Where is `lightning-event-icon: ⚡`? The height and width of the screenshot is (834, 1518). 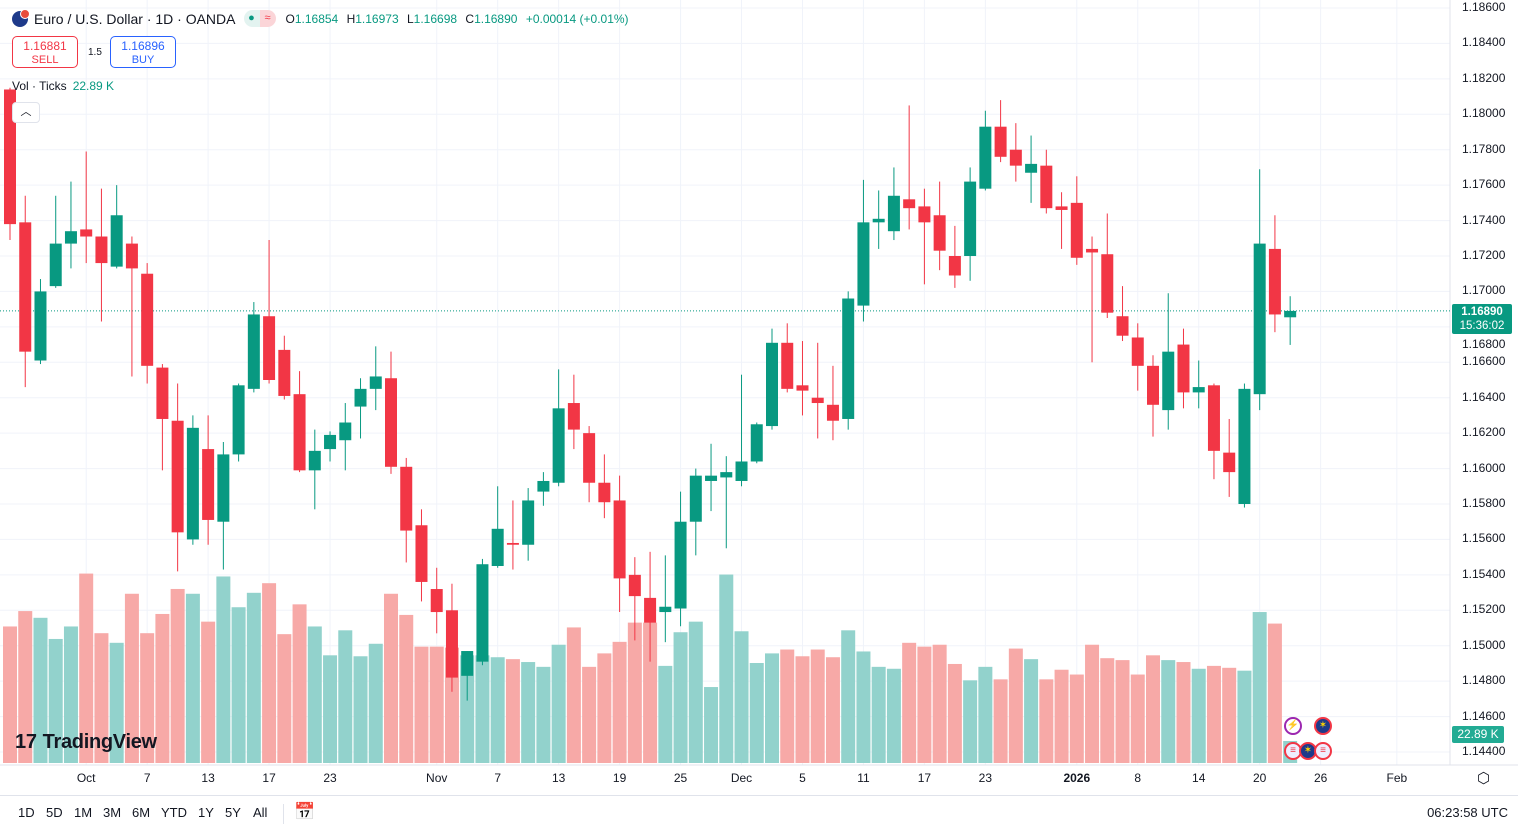
lightning-event-icon: ⚡ is located at coordinates (1293, 726).